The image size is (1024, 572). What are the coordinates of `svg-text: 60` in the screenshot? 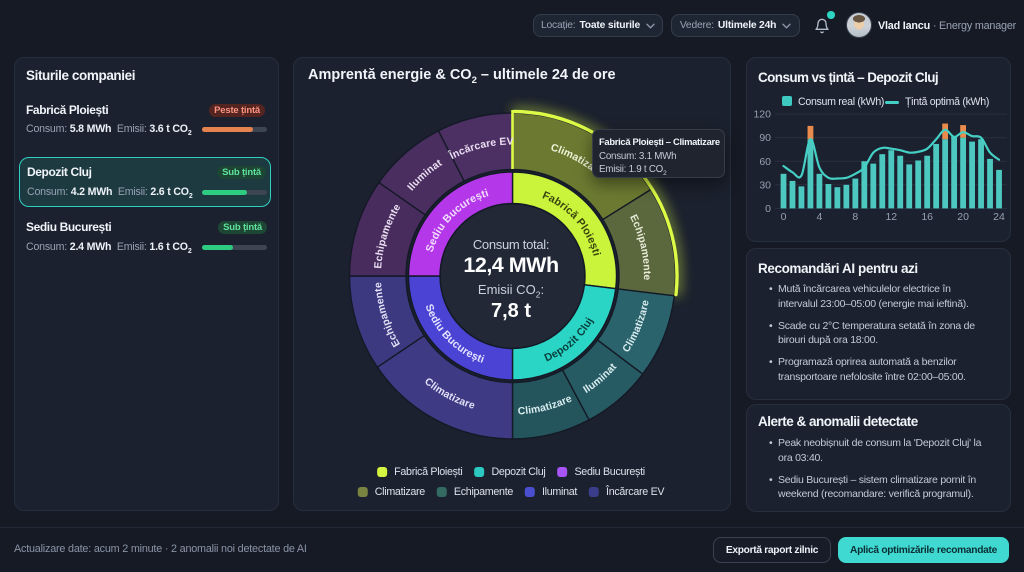 It's located at (765, 162).